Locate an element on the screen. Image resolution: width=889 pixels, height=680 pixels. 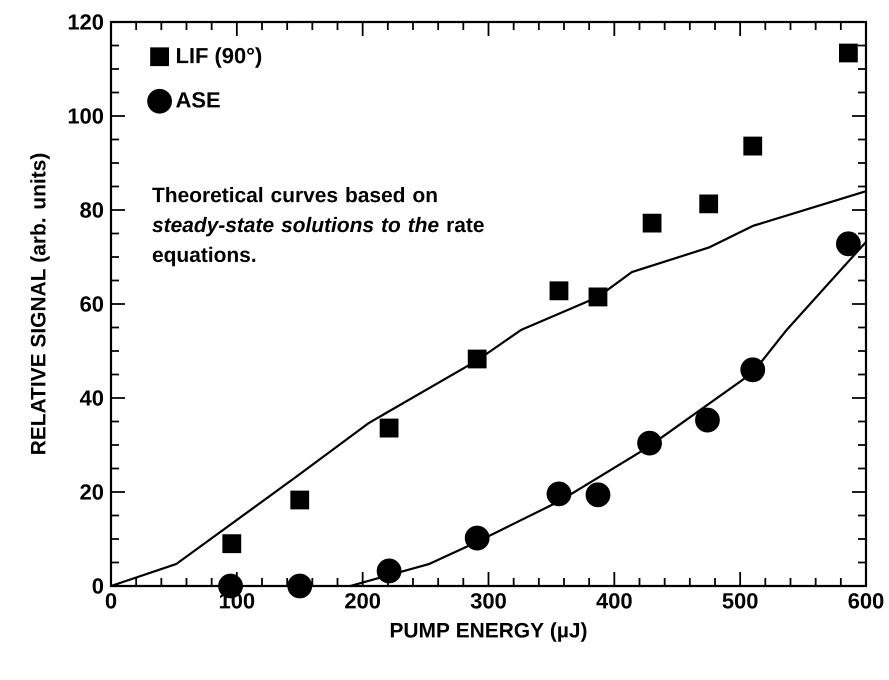
y-axis-title: RELATIVE SIGNAL (arb. units) is located at coordinates (40, 304).